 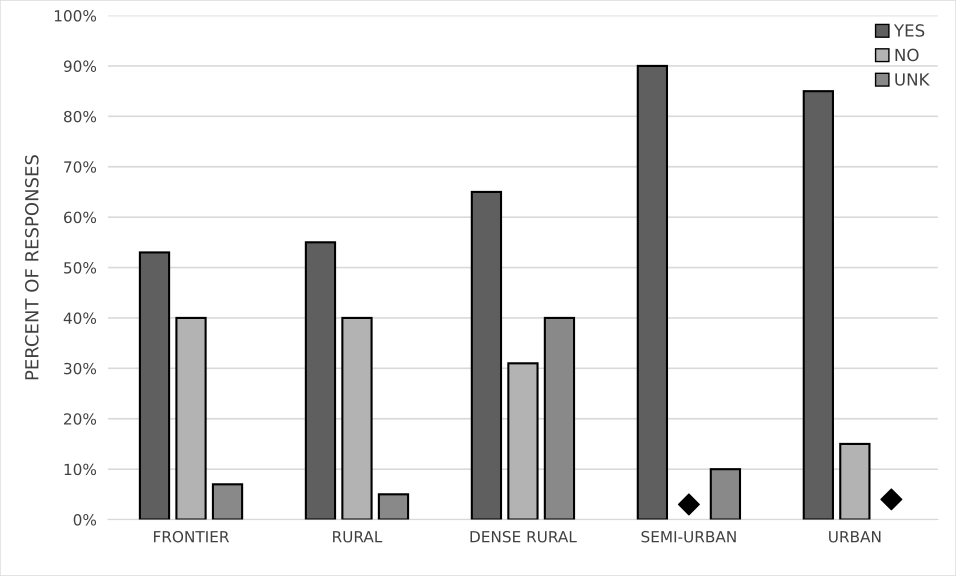 What do you see at coordinates (31, 267) in the screenshot?
I see `y-axis-title: PERCENT OF RESPONSES` at bounding box center [31, 267].